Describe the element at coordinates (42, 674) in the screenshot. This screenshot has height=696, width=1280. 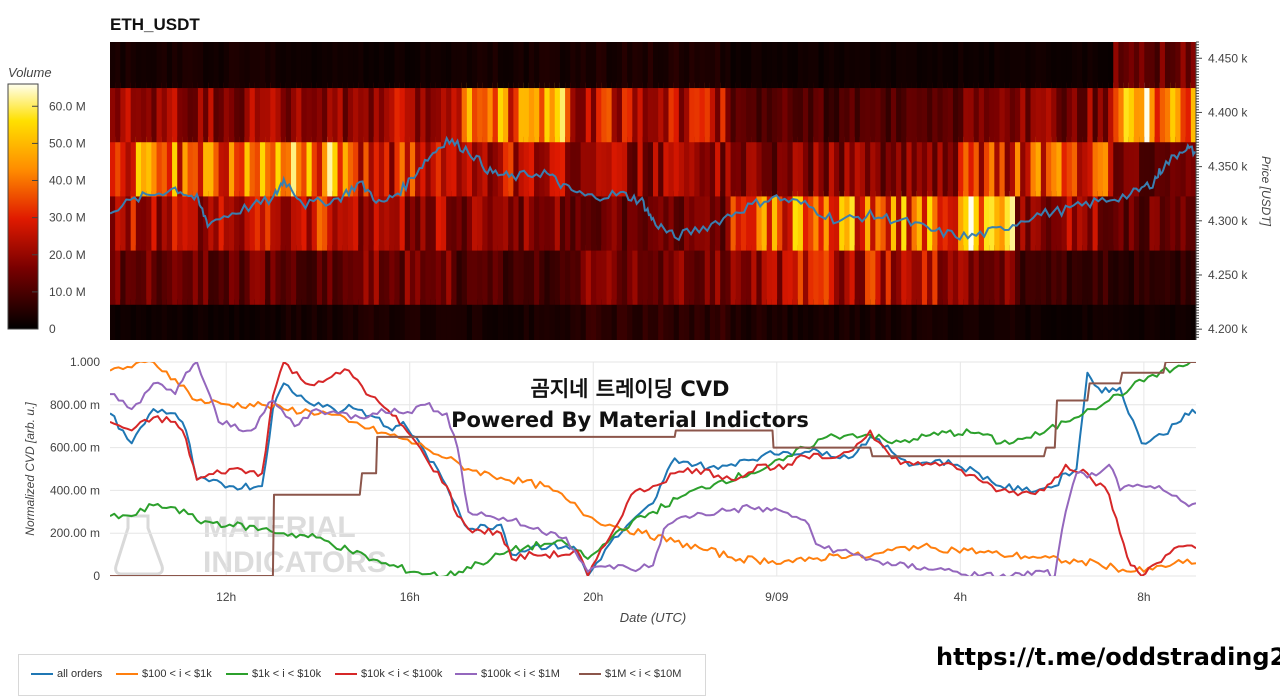
I see `legend-swatch` at that location.